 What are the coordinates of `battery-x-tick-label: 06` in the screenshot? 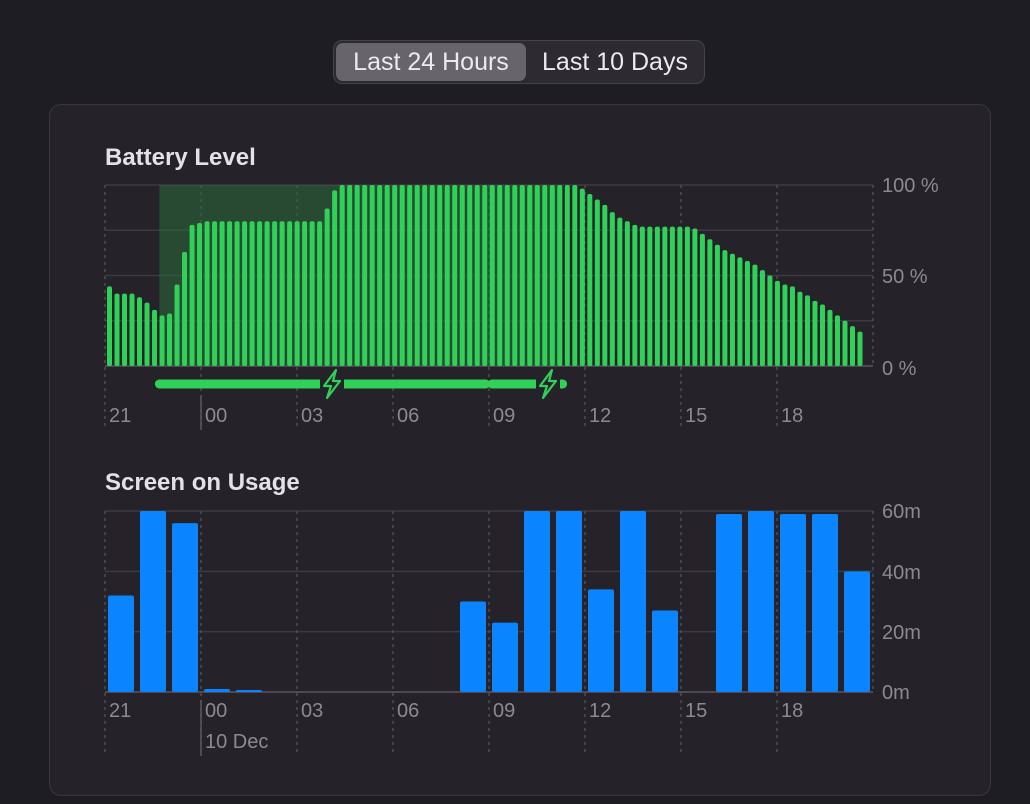 It's located at (408, 416).